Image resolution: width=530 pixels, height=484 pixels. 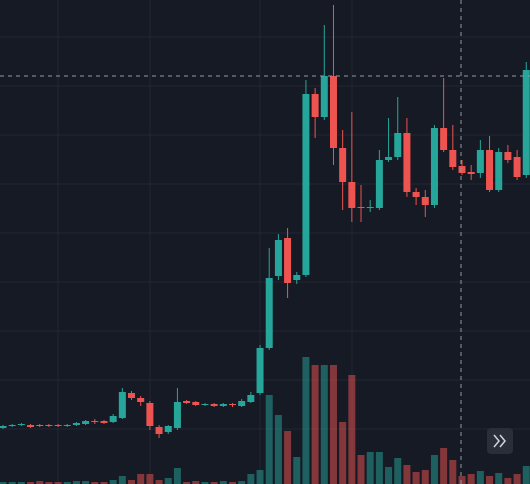 I want to click on button-background, so click(x=500, y=441).